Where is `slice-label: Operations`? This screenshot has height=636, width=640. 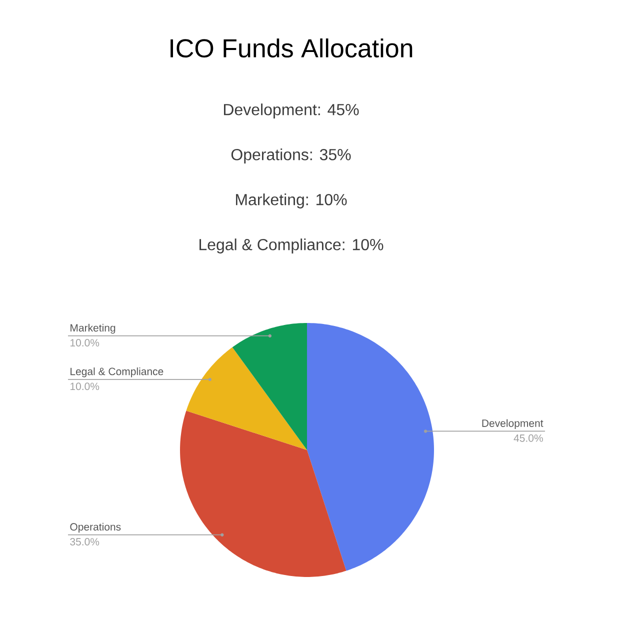 slice-label: Operations is located at coordinates (95, 527).